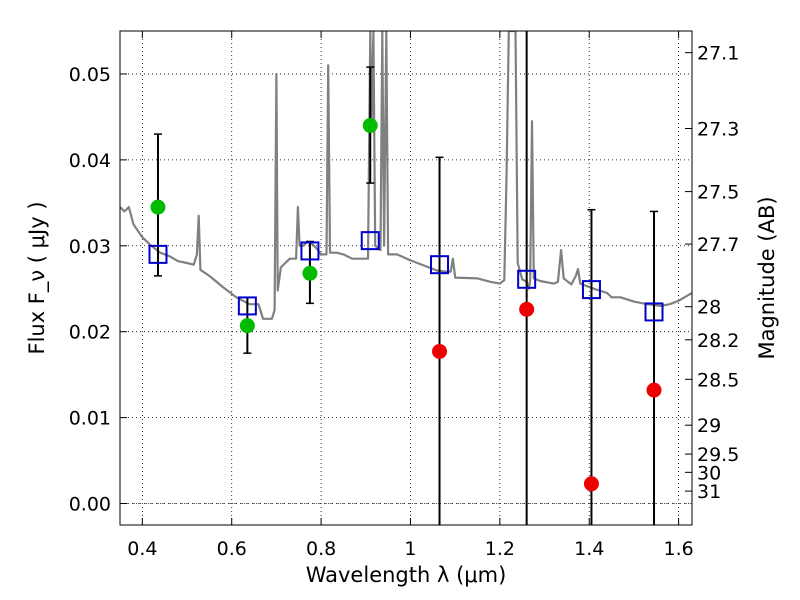 The width and height of the screenshot is (800, 600). What do you see at coordinates (37, 277) in the screenshot?
I see `y-axis-label: Flux F_ν ( μJy )` at bounding box center [37, 277].